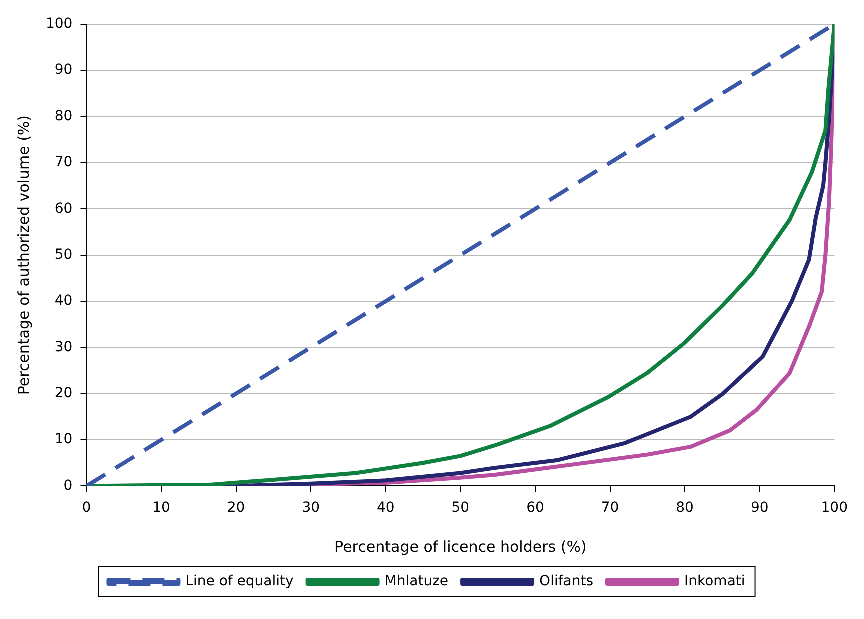  What do you see at coordinates (461, 508) in the screenshot?
I see `x-tick-label: 50` at bounding box center [461, 508].